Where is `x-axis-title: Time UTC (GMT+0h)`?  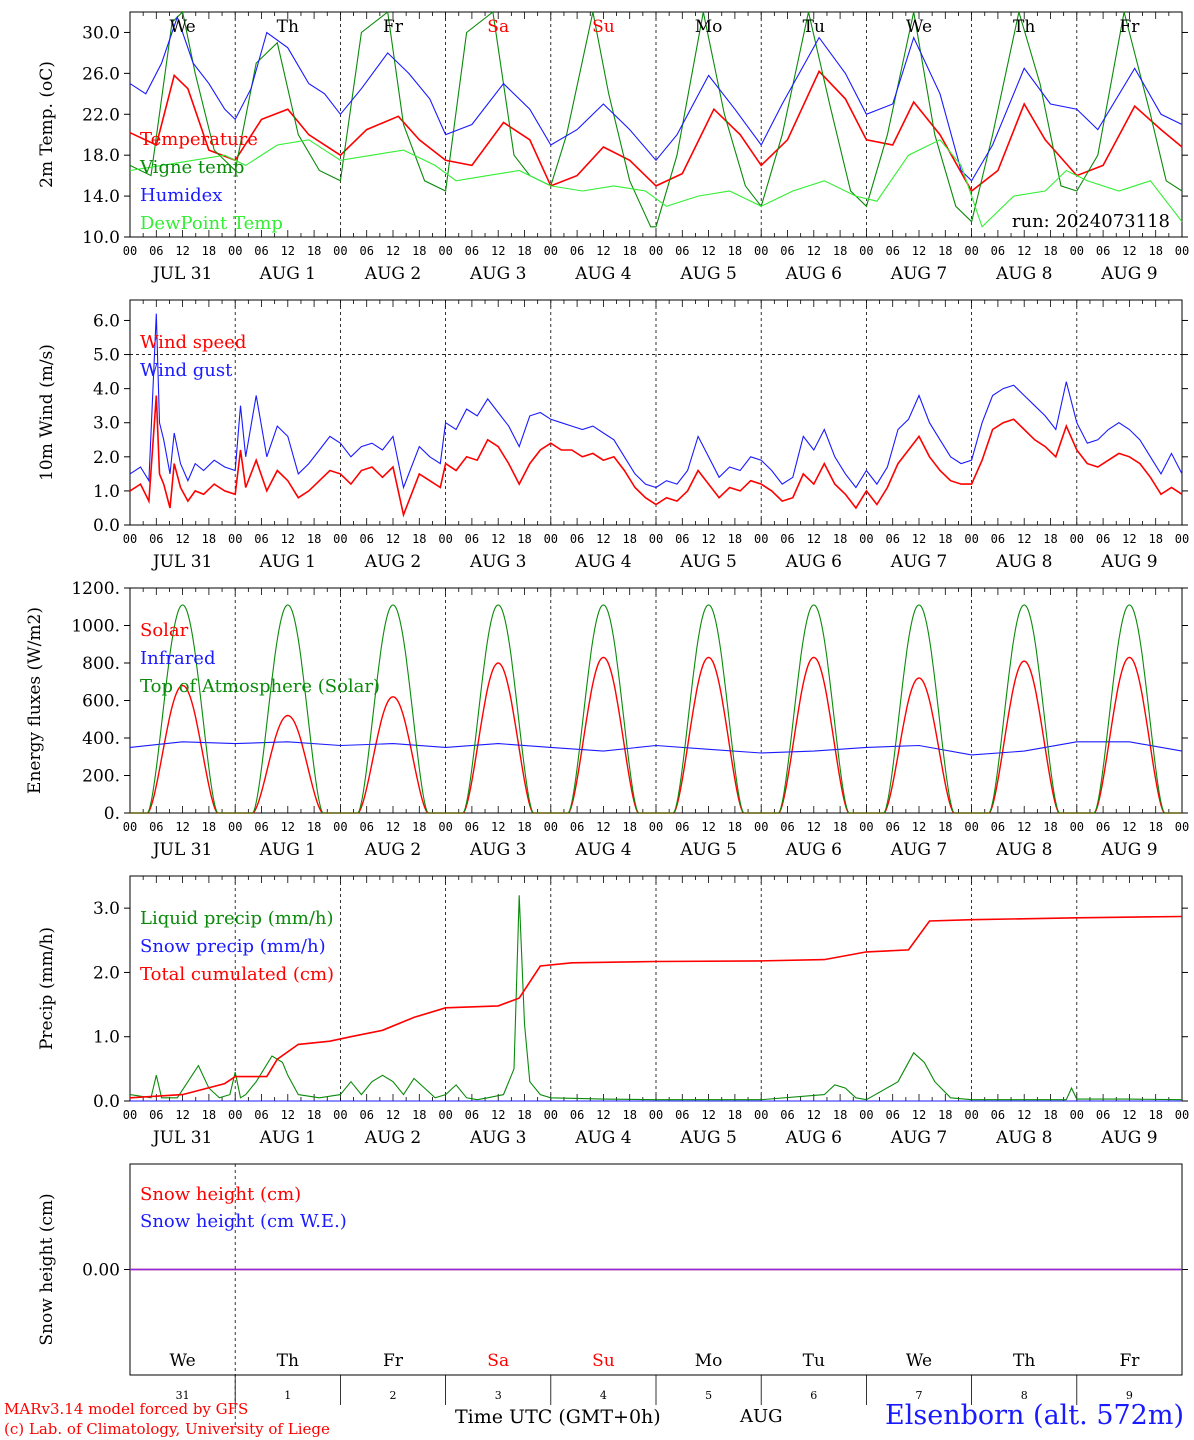
x-axis-title: Time UTC (GMT+0h) is located at coordinates (558, 1417).